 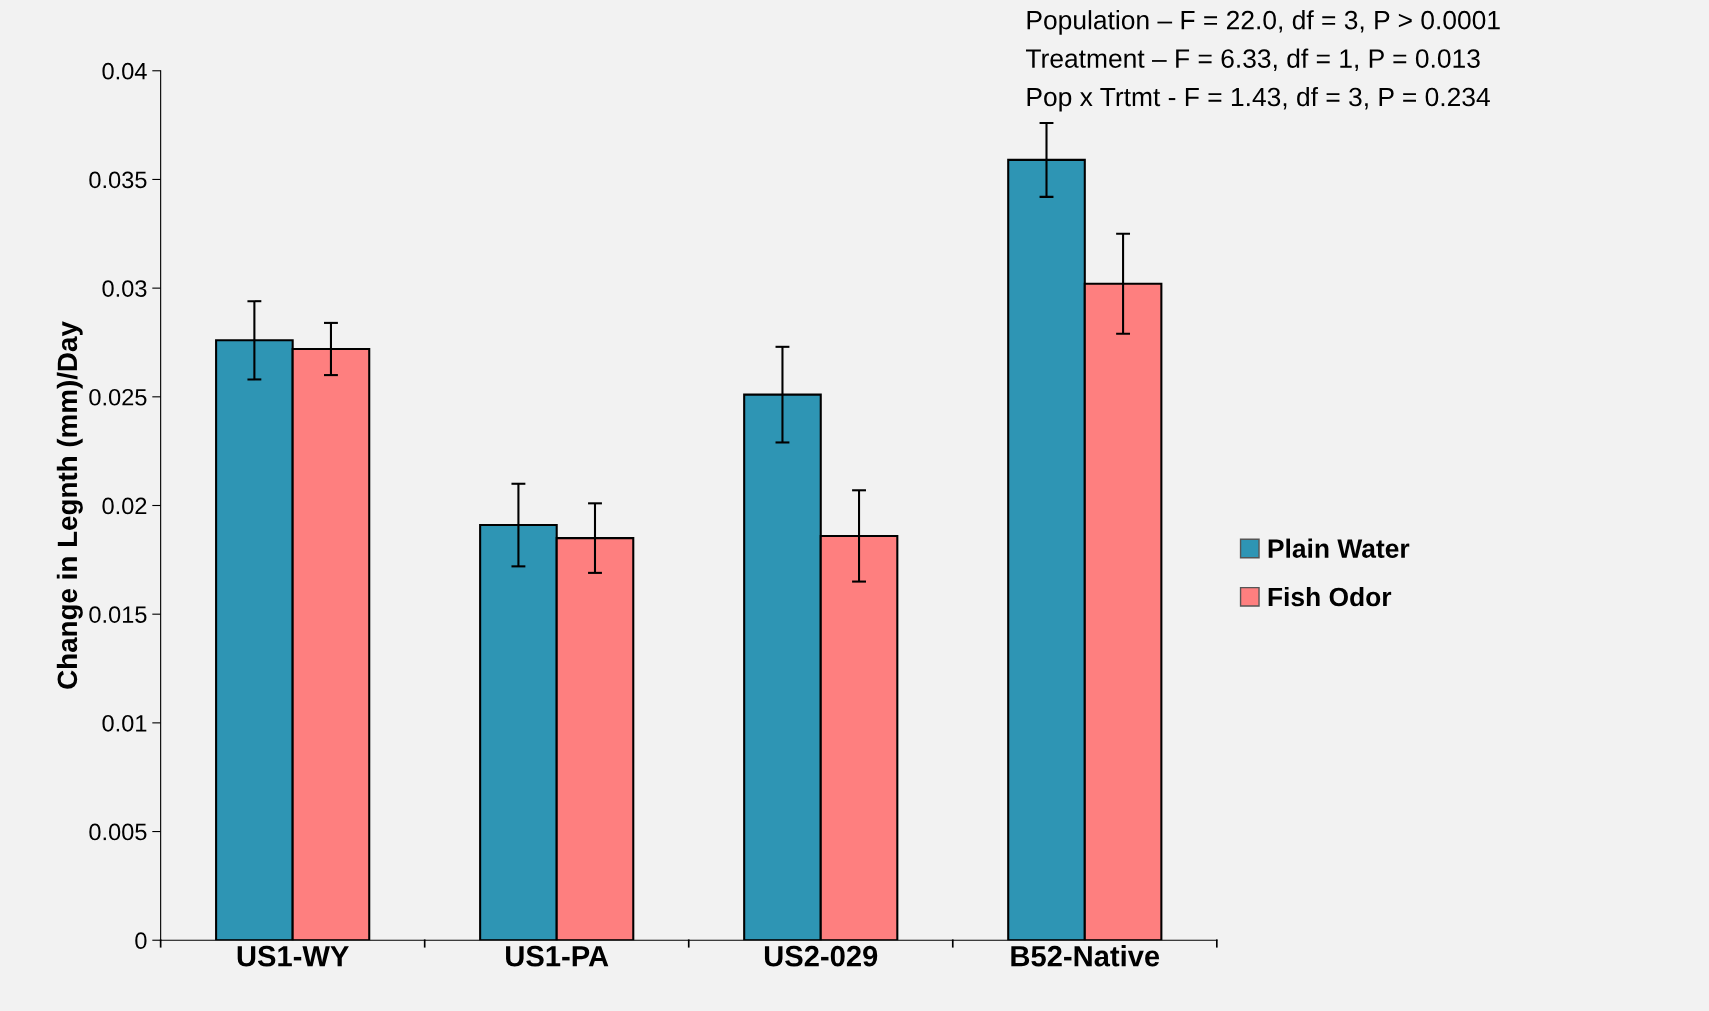 I want to click on x-tick-label: B52-Native, so click(x=1085, y=956).